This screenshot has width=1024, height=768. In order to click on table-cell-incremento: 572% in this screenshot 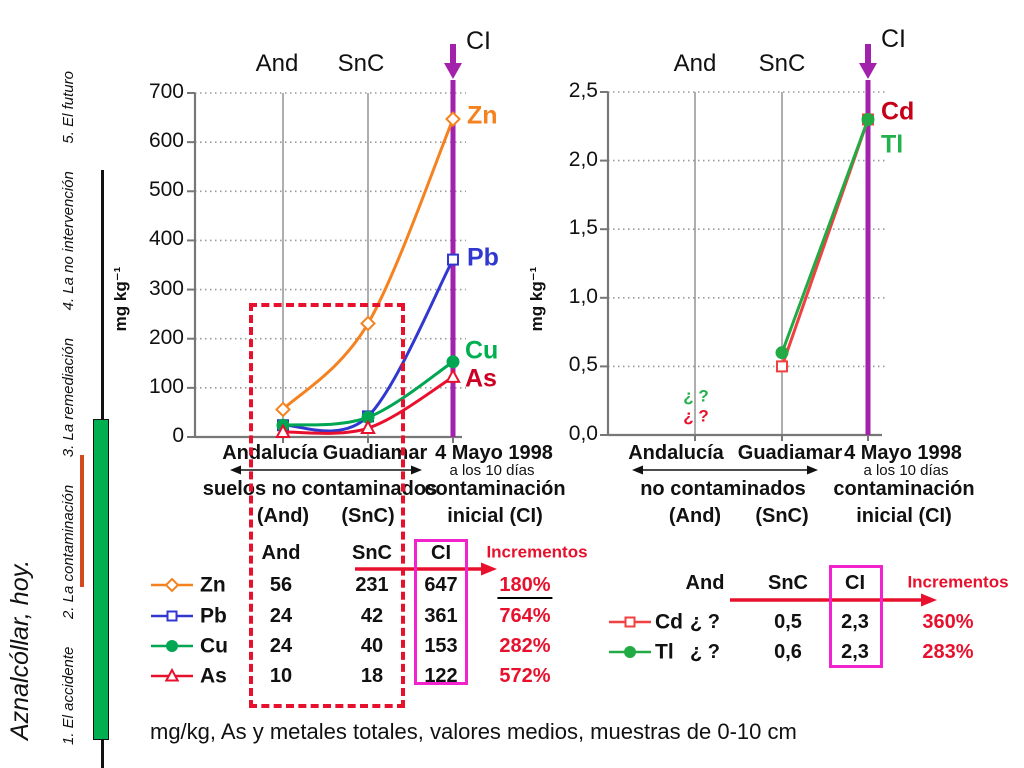, I will do `click(524, 676)`.